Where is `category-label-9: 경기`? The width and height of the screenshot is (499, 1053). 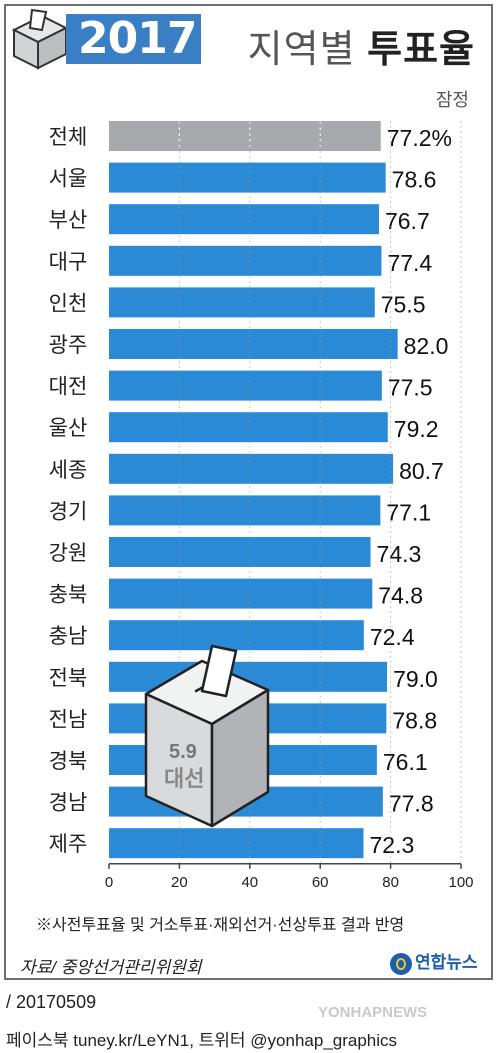 category-label-9: 경기 is located at coordinates (68, 511).